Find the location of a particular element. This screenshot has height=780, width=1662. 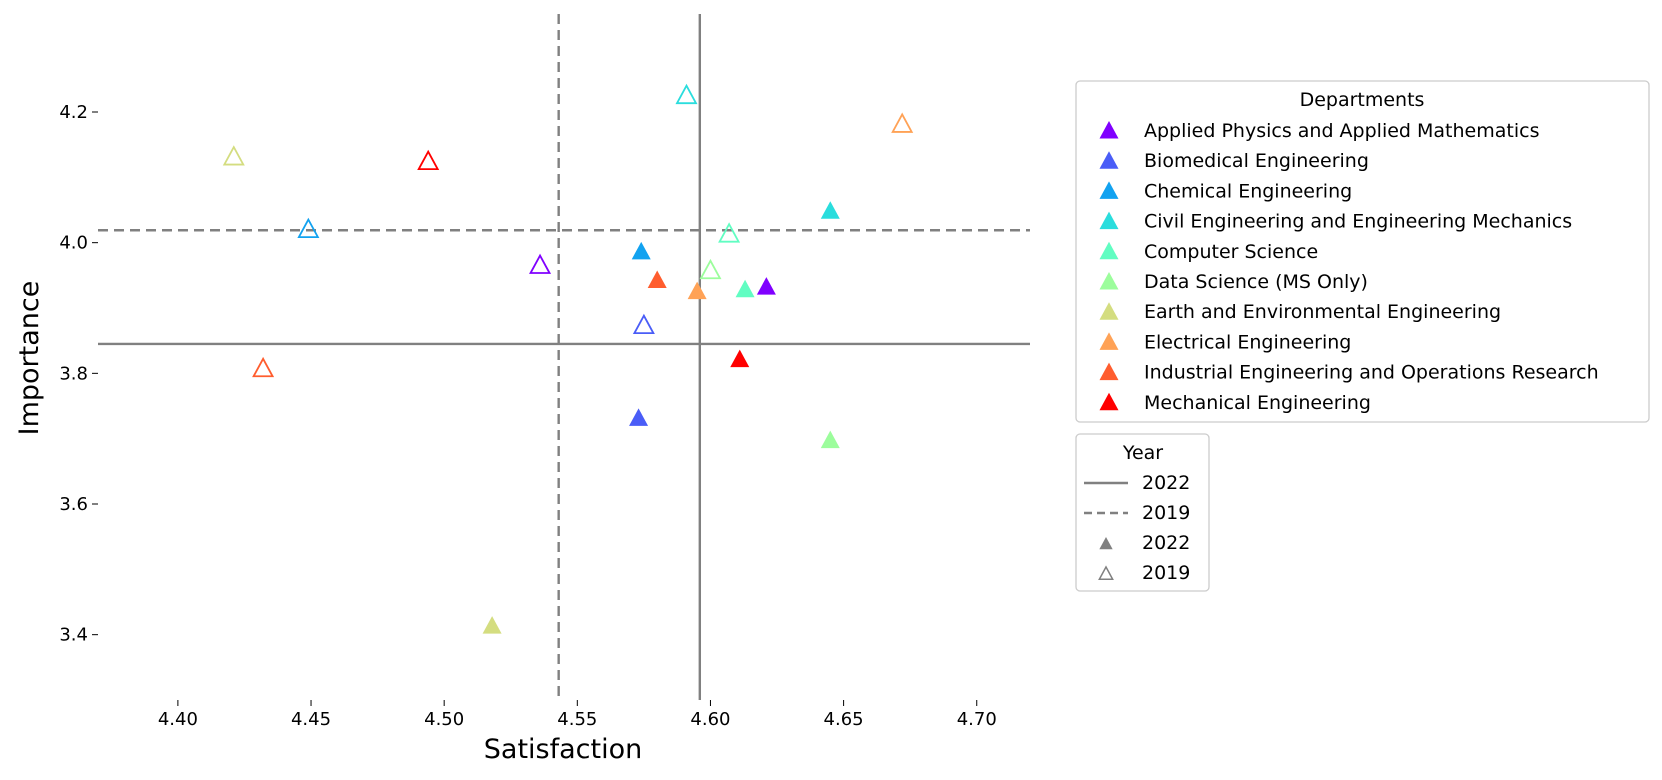

x-tick-label: 4.45 is located at coordinates (311, 719).